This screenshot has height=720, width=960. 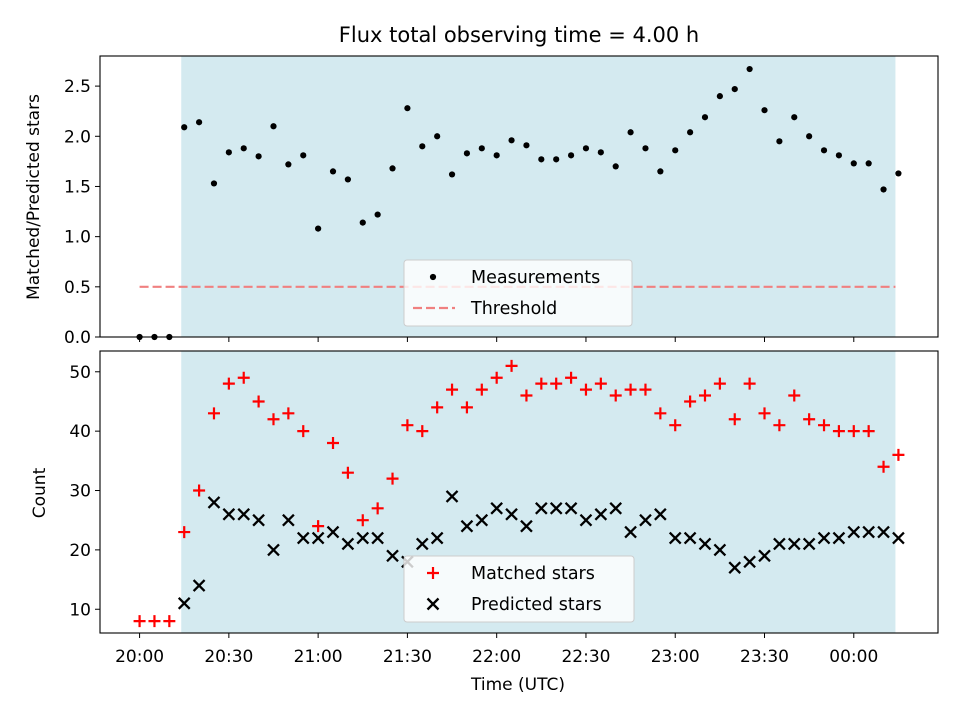 I want to click on legend-bottom: Matched stars Predicted stars, so click(x=519, y=589).